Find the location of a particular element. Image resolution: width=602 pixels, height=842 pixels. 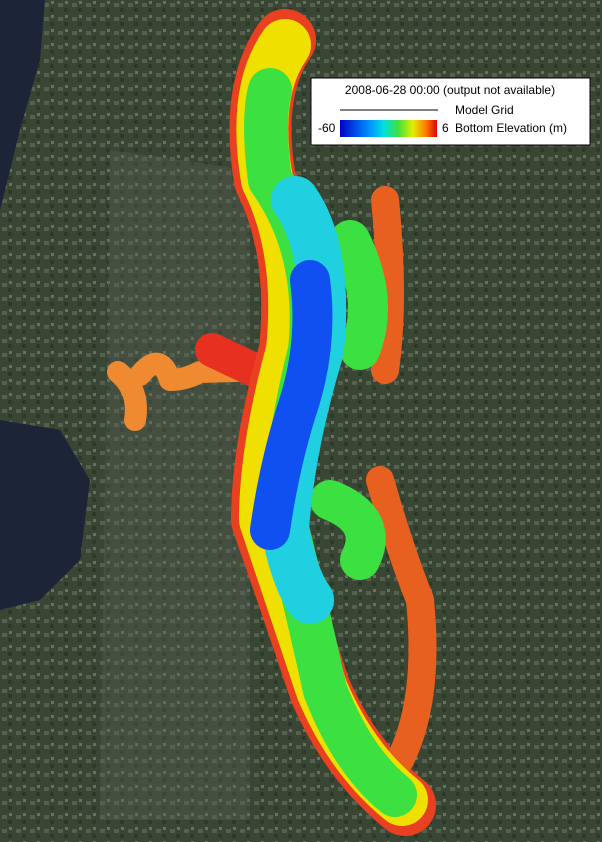

ship-canal is located at coordinates (191, 391).